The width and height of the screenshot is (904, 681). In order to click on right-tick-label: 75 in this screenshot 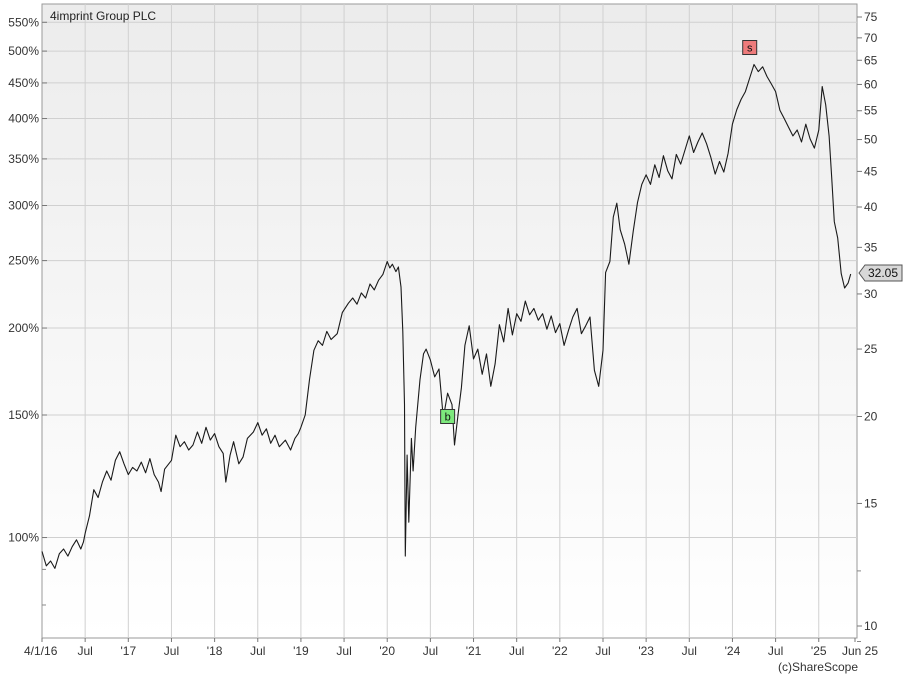, I will do `click(871, 17)`.